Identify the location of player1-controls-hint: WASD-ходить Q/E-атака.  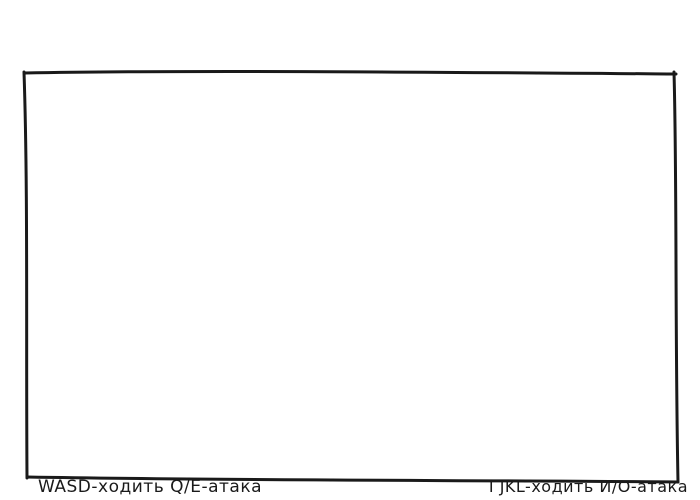
(150, 487).